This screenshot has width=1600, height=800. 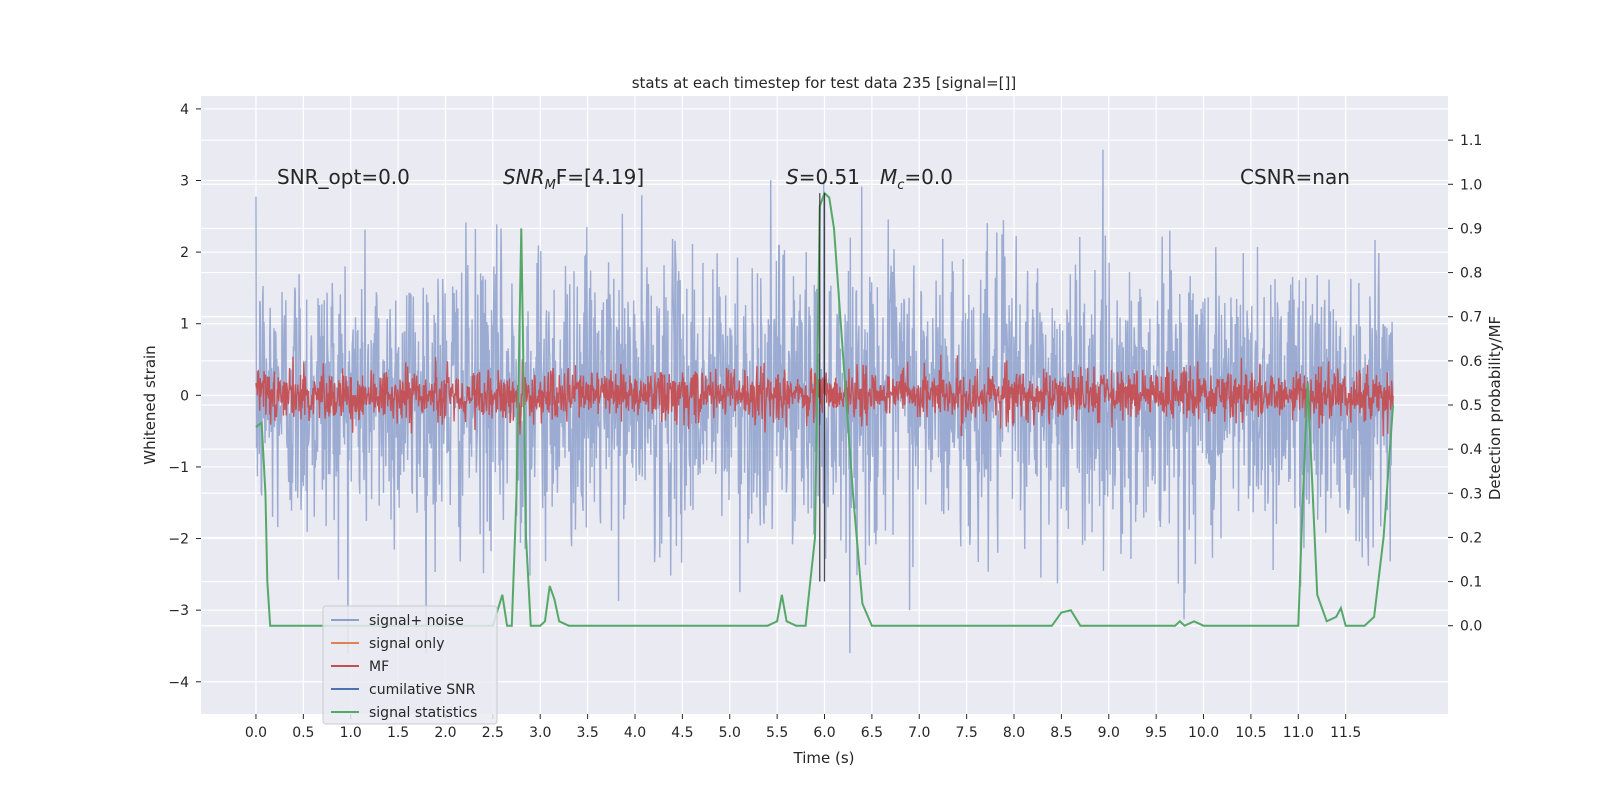 I want to click on annotation-mc-var: M, so click(x=888, y=177).